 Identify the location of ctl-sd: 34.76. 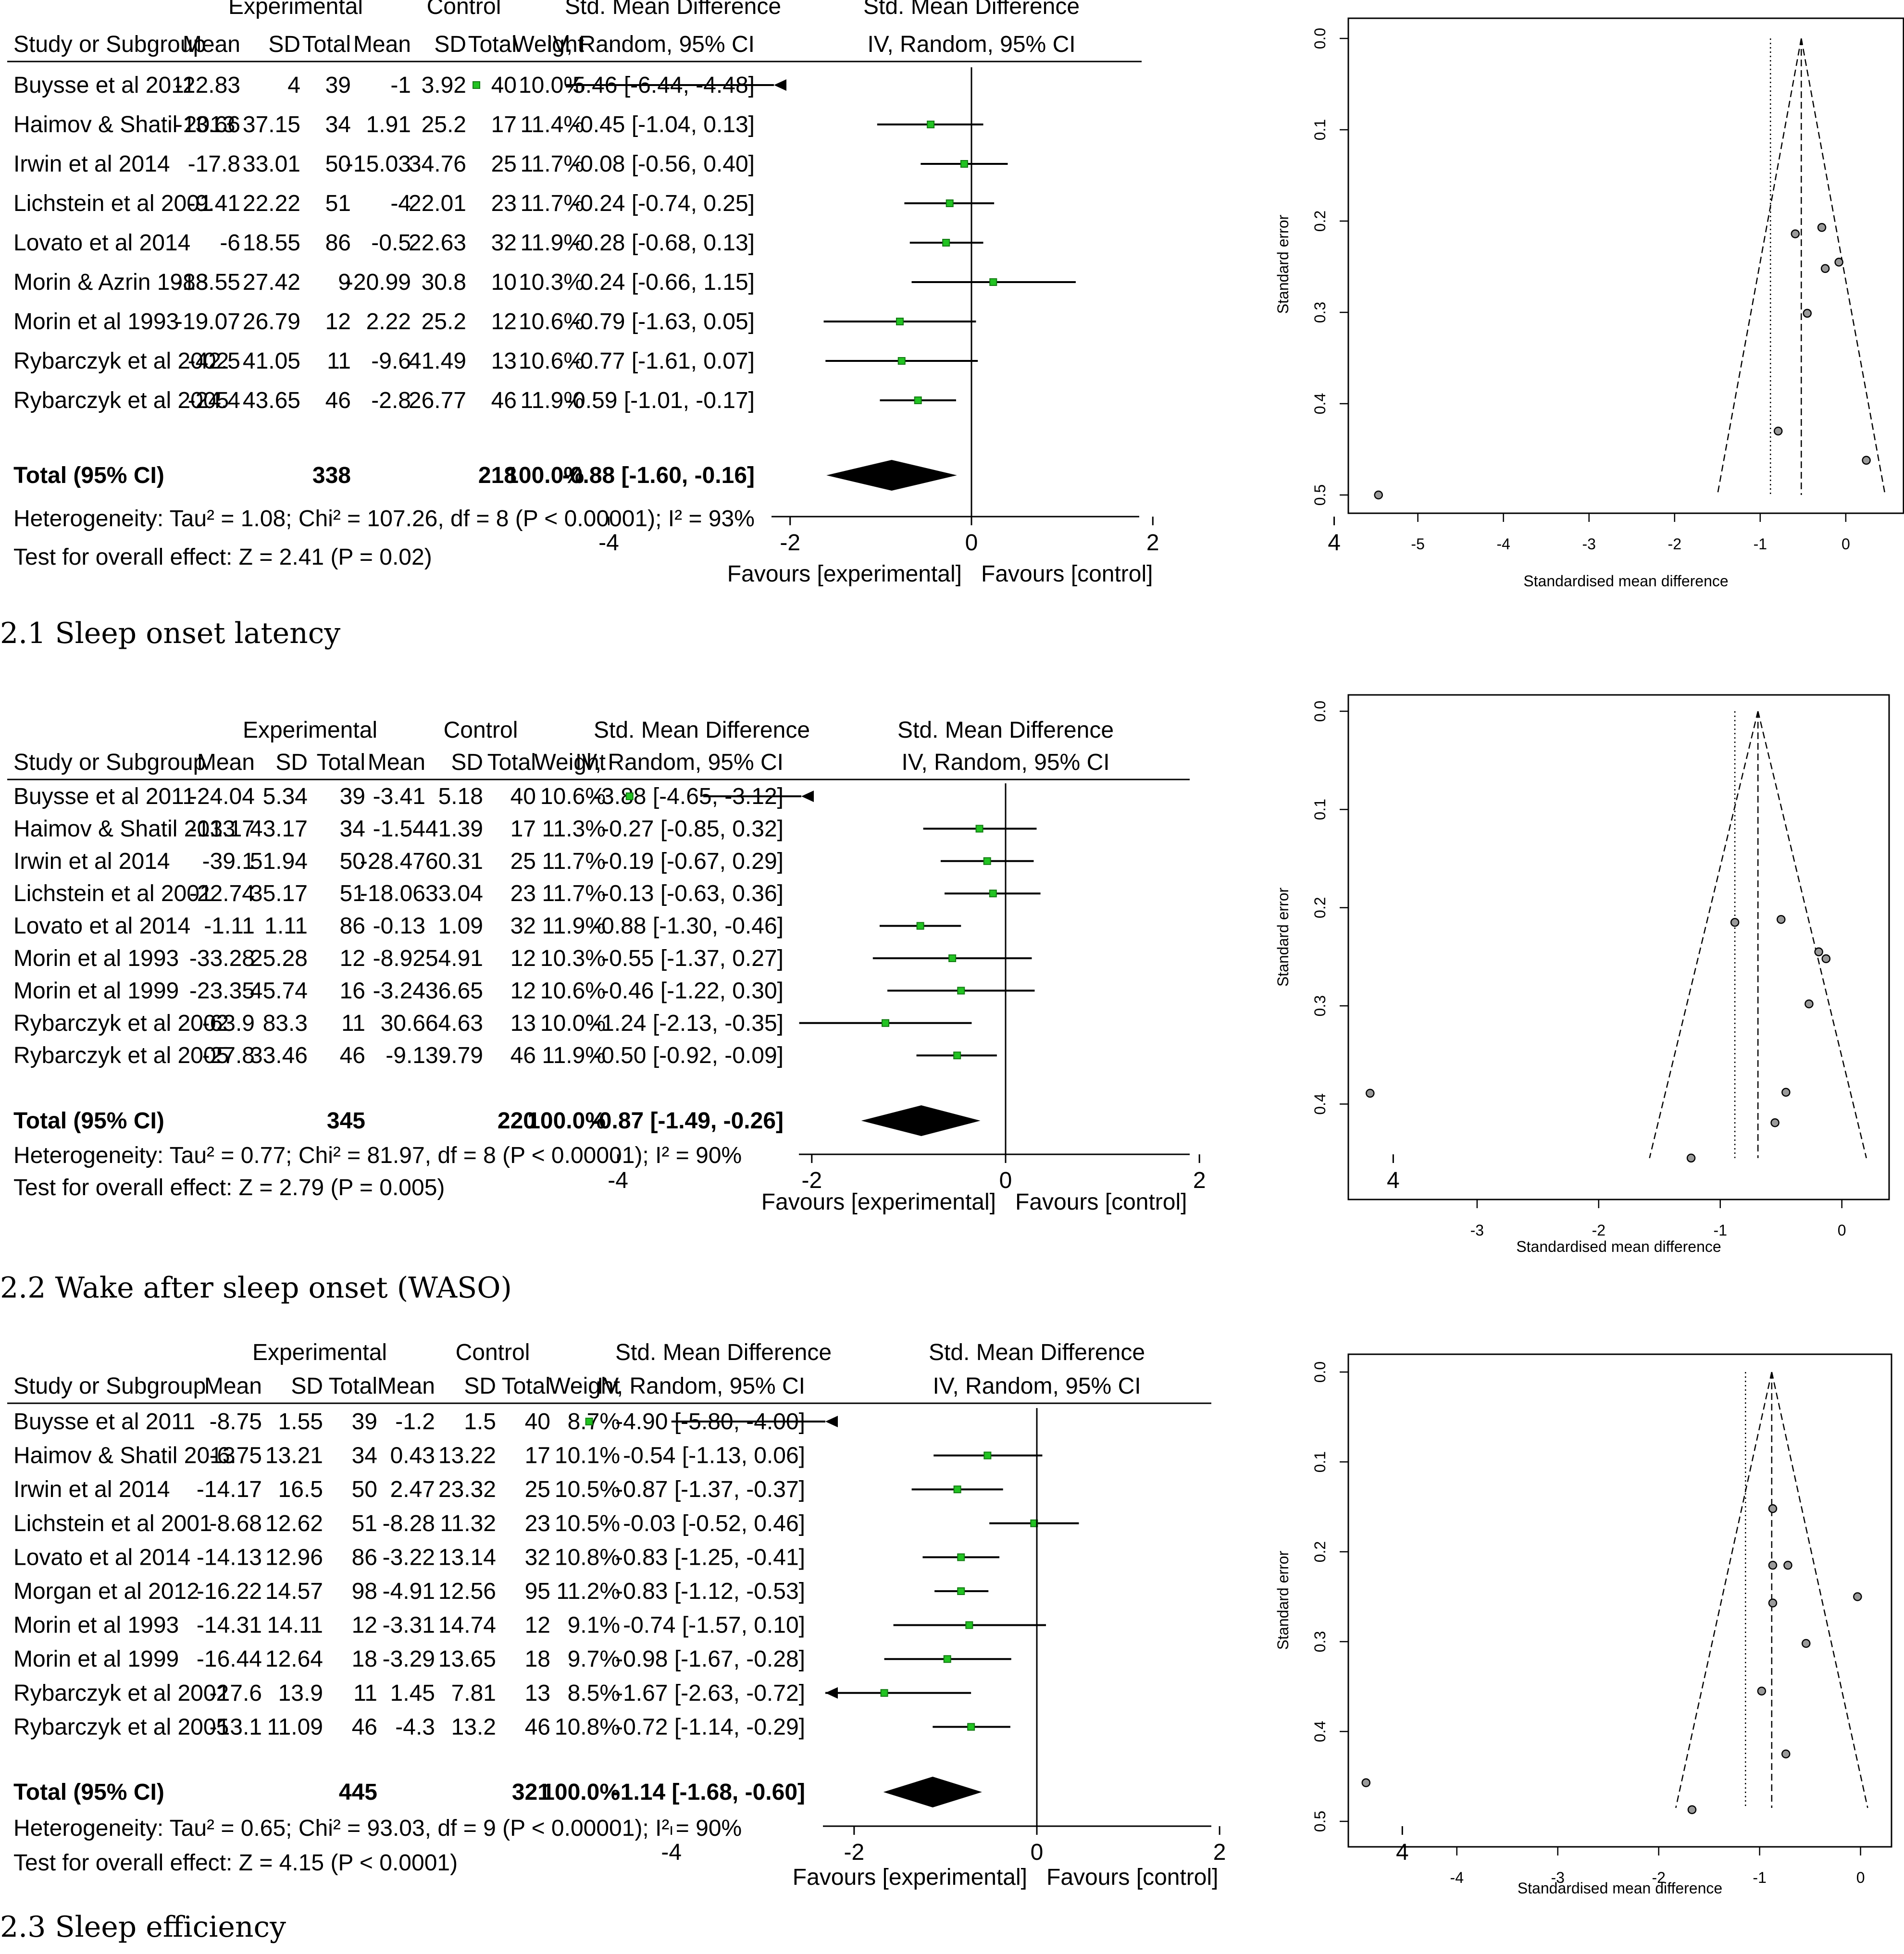
(437, 164).